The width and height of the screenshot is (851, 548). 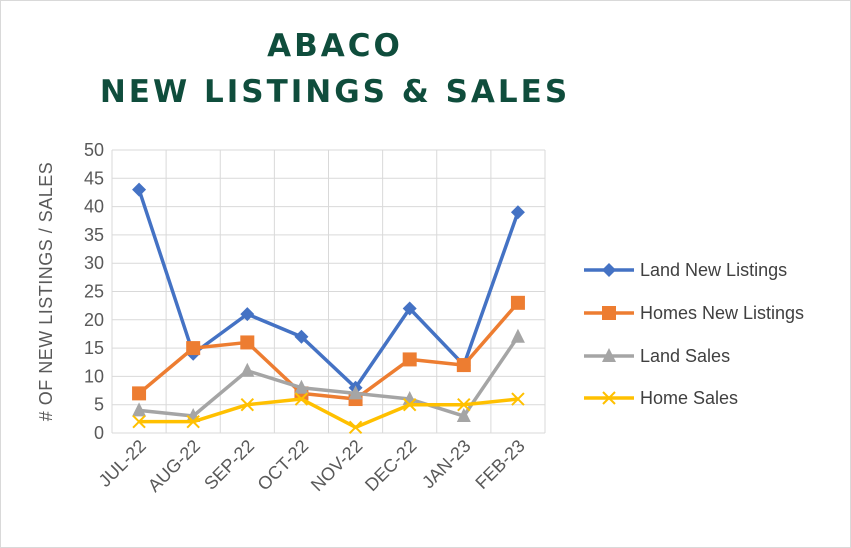 I want to click on chart-title-line-2: NEW LISTINGS & SALES, so click(x=335, y=92).